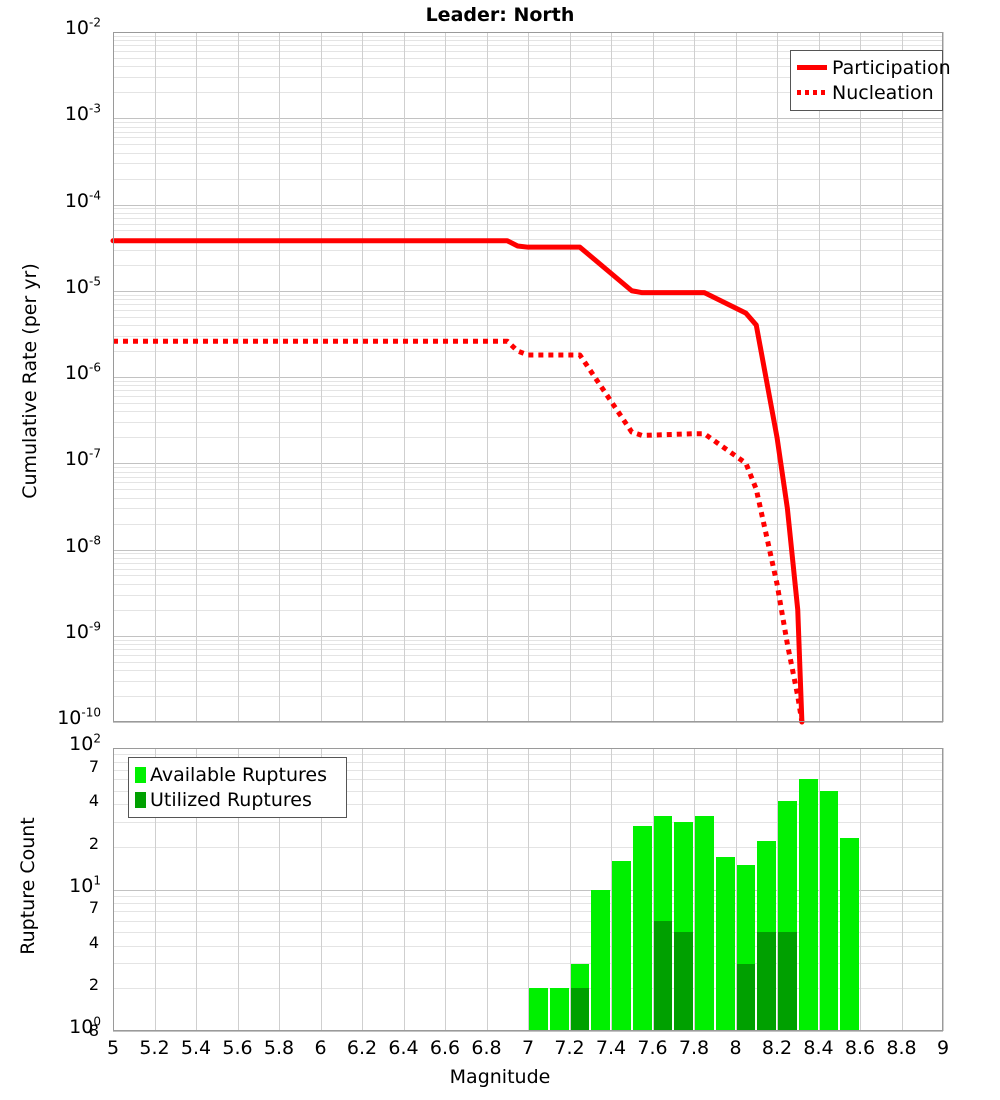 The width and height of the screenshot is (1000, 1100). Describe the element at coordinates (901, 1048) in the screenshot. I see `x-tick-label: 8.8` at that location.